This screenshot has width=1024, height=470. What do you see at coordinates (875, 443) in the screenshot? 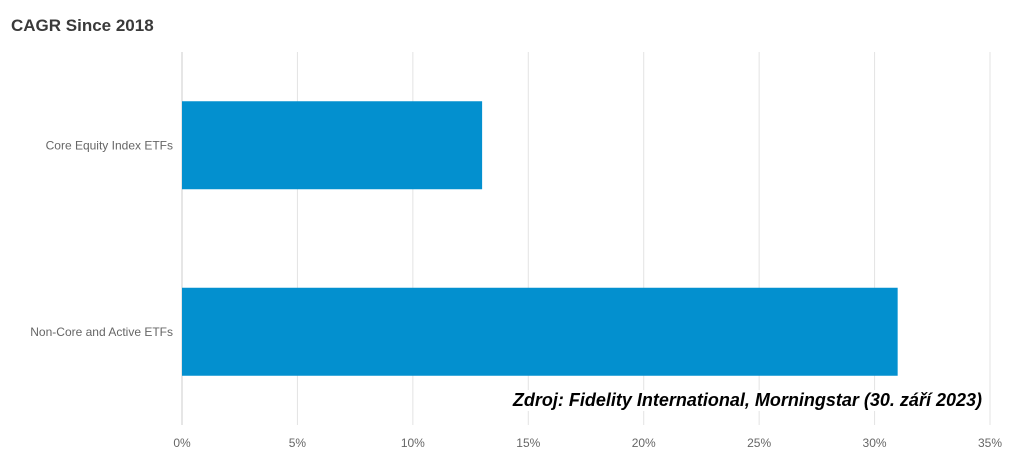
I see `x-tick-label: 30%` at bounding box center [875, 443].